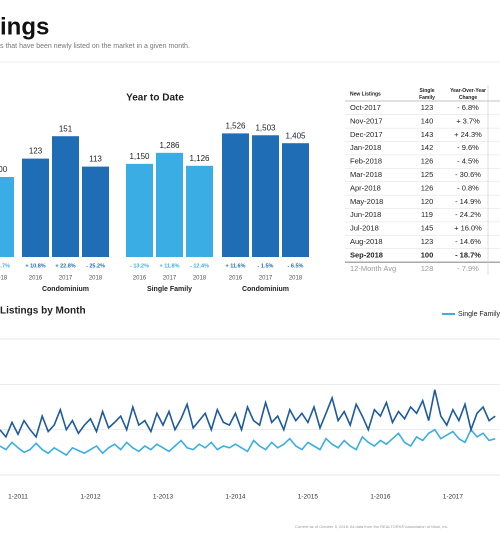  Describe the element at coordinates (427, 254) in the screenshot. I see `table-cell: 100` at that location.